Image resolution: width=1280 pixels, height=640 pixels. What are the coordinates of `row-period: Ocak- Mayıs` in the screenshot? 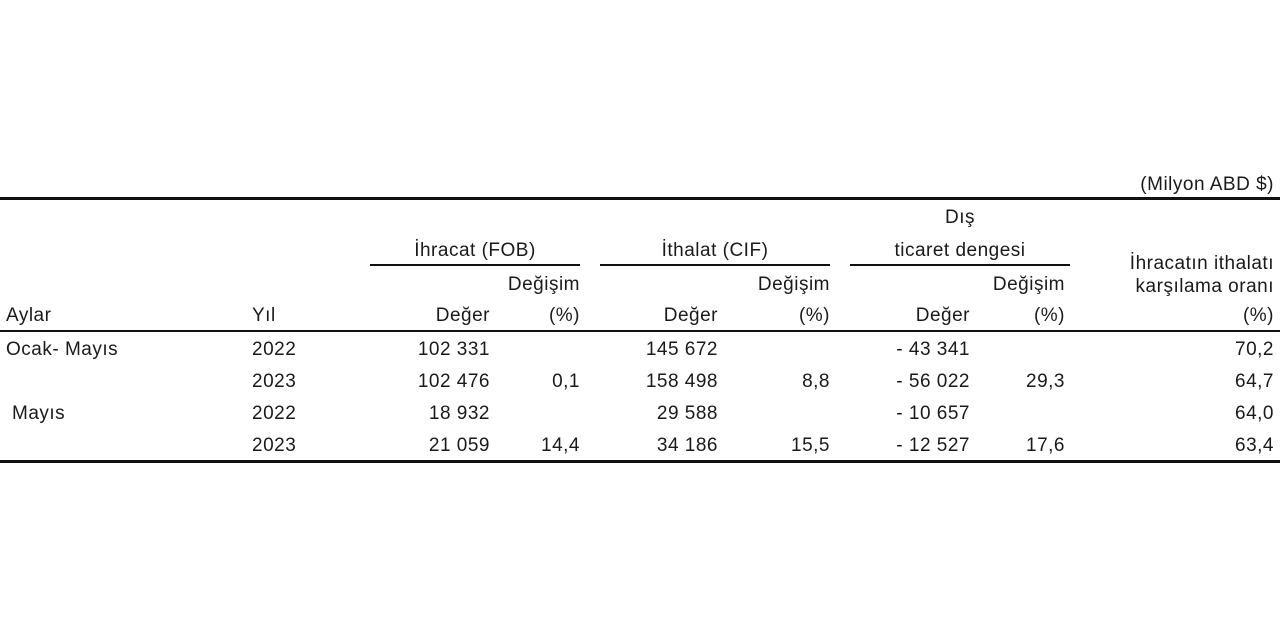 It's located at (62, 349).